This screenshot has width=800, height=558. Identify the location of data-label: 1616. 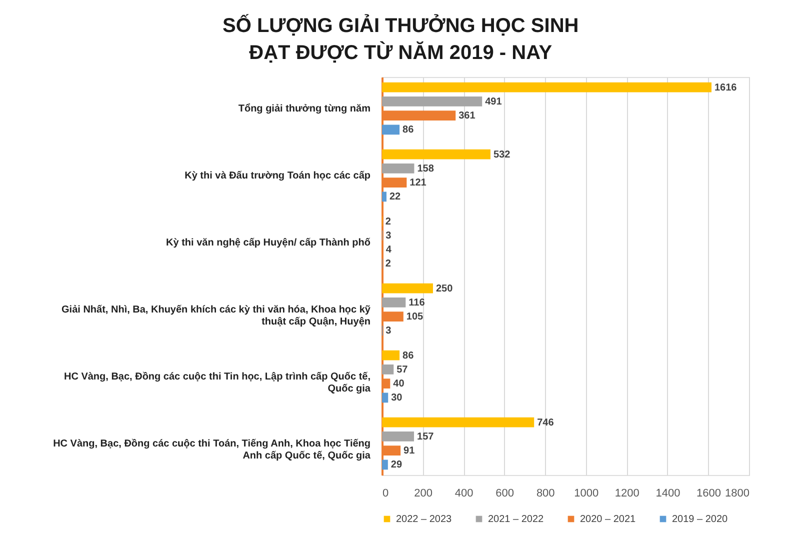
(726, 88).